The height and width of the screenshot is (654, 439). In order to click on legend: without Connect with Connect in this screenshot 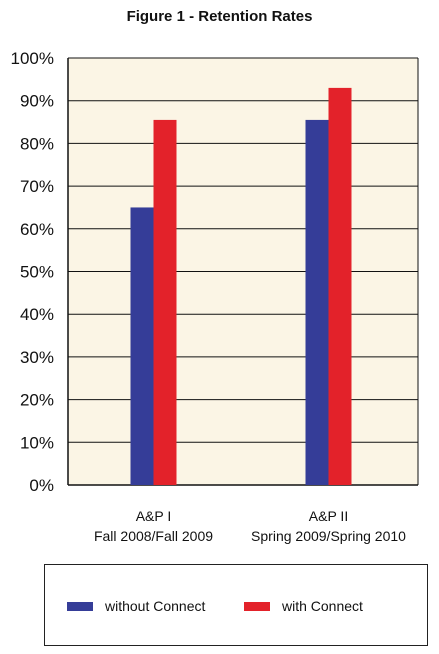, I will do `click(236, 605)`.